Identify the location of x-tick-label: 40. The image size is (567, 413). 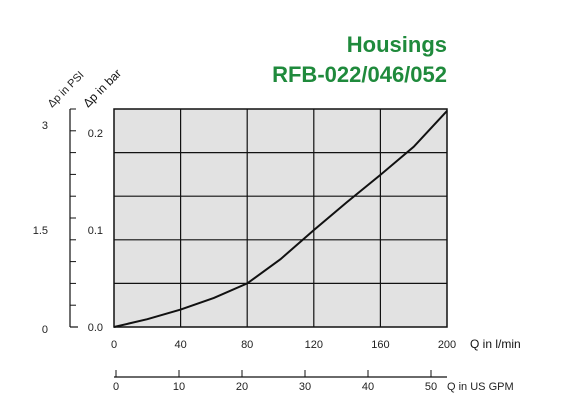
(180, 345).